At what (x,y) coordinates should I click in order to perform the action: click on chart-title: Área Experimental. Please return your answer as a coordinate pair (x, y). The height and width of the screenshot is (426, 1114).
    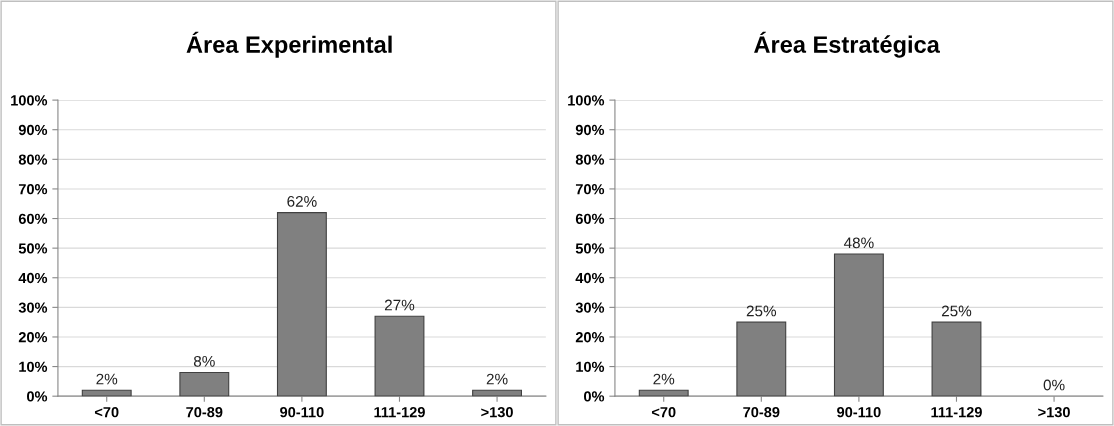
    Looking at the image, I should click on (289, 44).